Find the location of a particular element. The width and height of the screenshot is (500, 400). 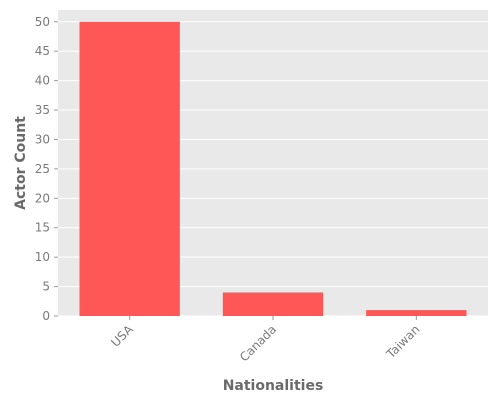

y-tick-label: 45 is located at coordinates (42, 51).